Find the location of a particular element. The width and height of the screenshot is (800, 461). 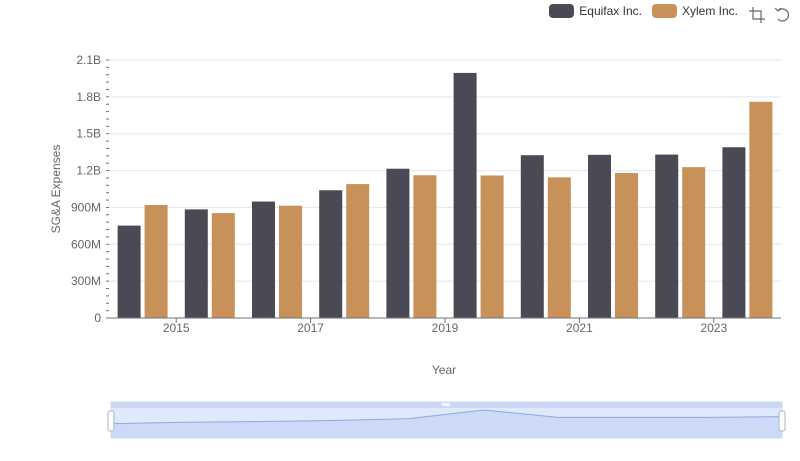

data-zoom-slider is located at coordinates (446, 420).